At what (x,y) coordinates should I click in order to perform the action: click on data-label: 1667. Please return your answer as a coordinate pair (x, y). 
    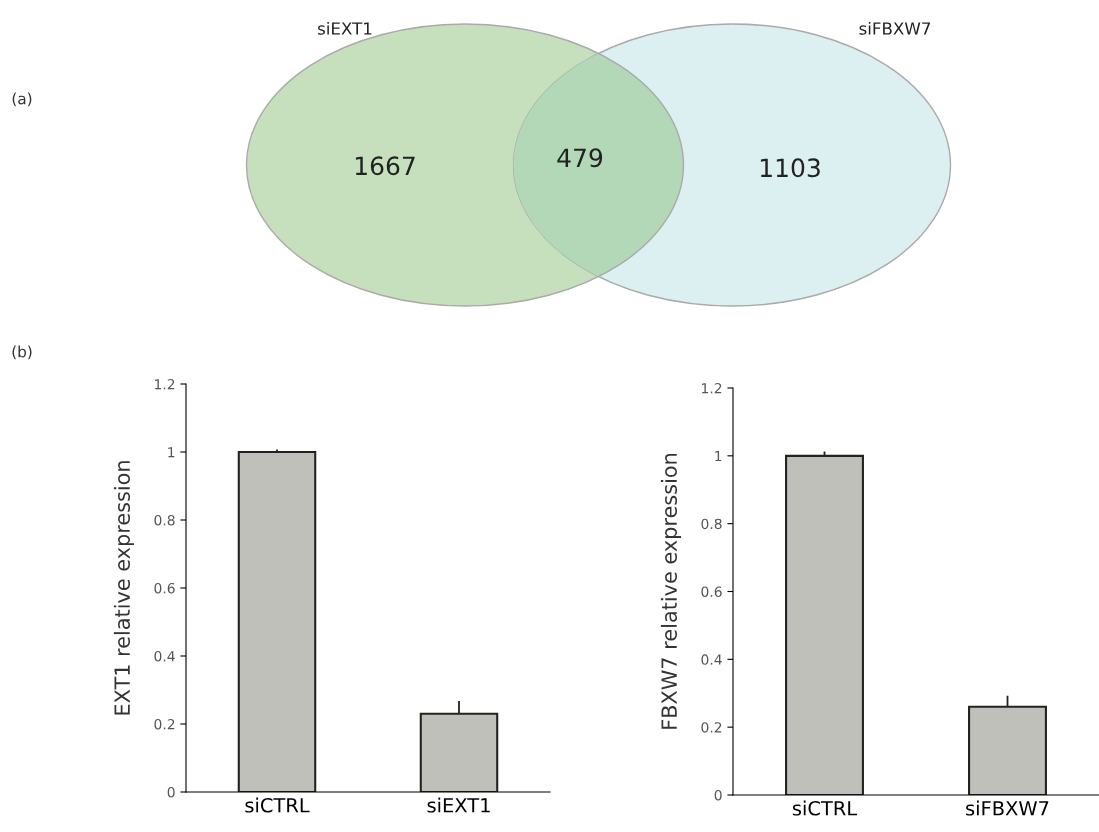
    Looking at the image, I should click on (385, 166).